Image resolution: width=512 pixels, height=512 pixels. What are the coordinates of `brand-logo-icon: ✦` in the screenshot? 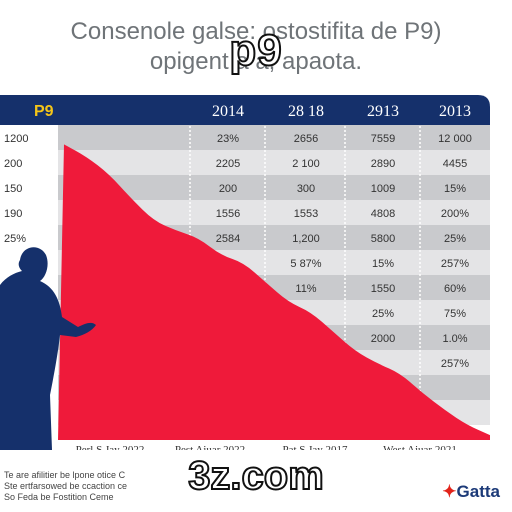 It's located at (449, 491).